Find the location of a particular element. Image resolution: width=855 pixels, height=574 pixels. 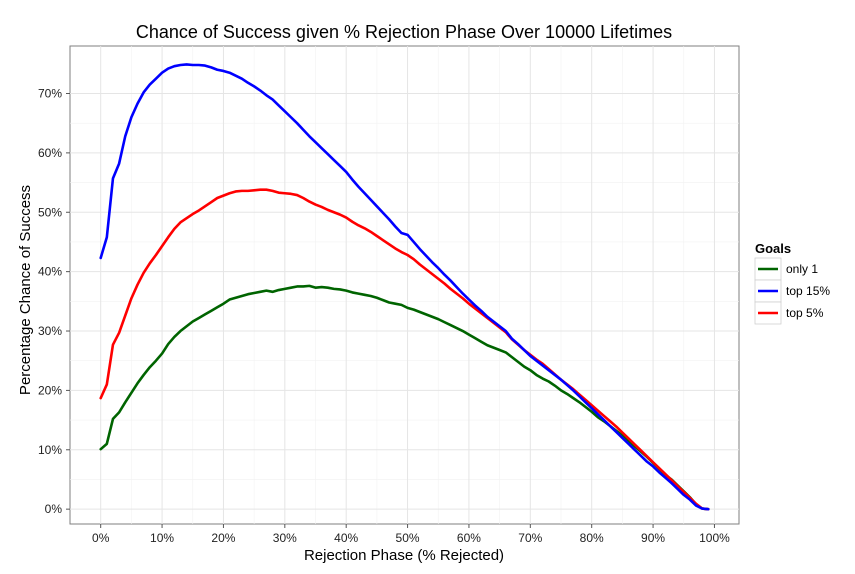

legend-label: top 5% is located at coordinates (805, 313).